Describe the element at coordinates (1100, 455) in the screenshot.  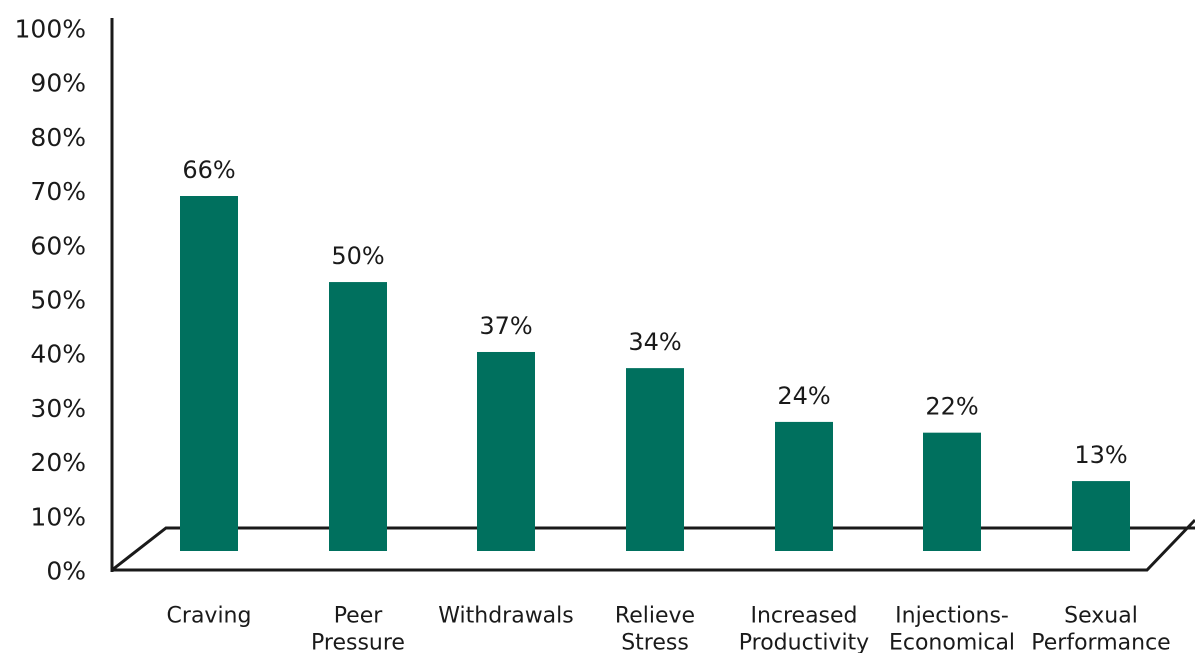
I see `data-label: 13%` at that location.